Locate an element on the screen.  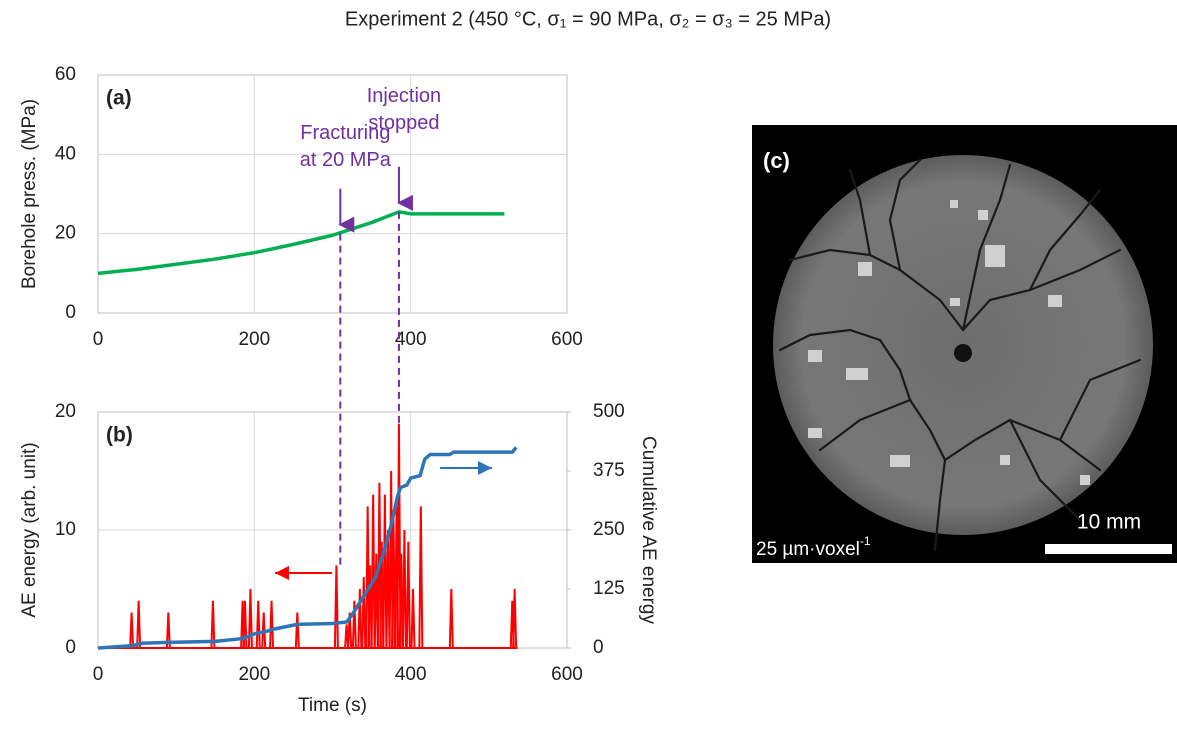
y-tick-label: 10 is located at coordinates (65, 529).